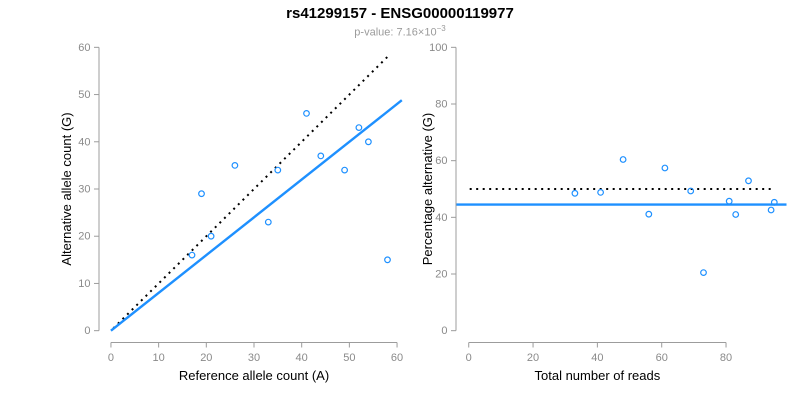 This screenshot has width=800, height=400. Describe the element at coordinates (349, 358) in the screenshot. I see `x-tick-label: 50` at that location.